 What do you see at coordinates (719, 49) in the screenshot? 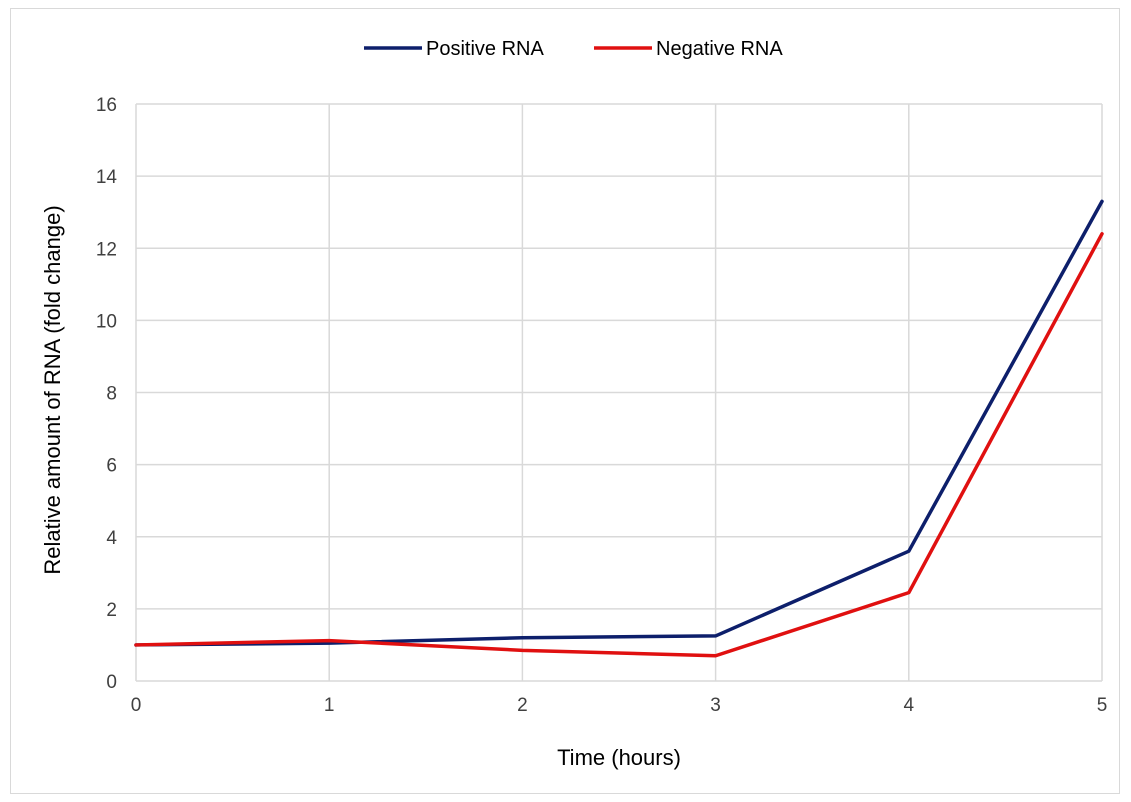
I see `legend-label: Negative RNA` at bounding box center [719, 49].